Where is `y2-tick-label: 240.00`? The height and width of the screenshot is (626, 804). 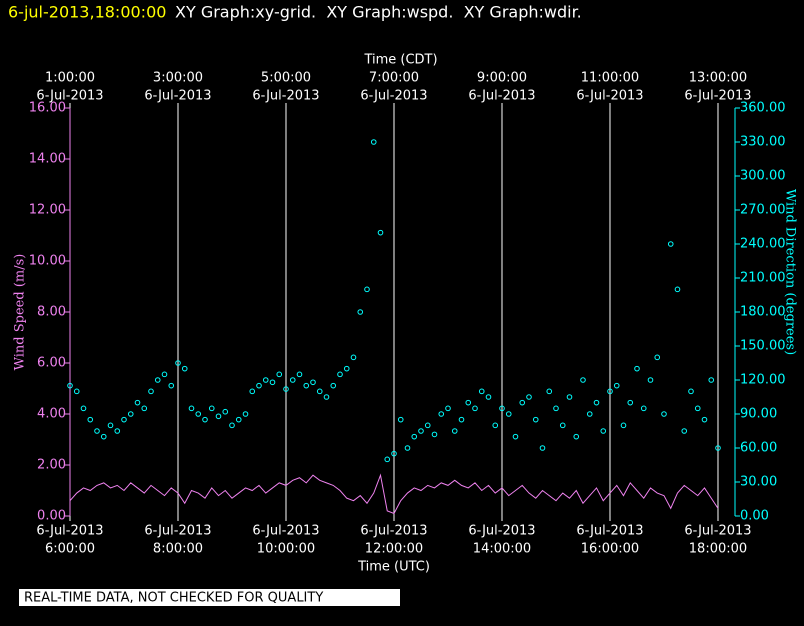
y2-tick-label: 240.00 is located at coordinates (763, 244).